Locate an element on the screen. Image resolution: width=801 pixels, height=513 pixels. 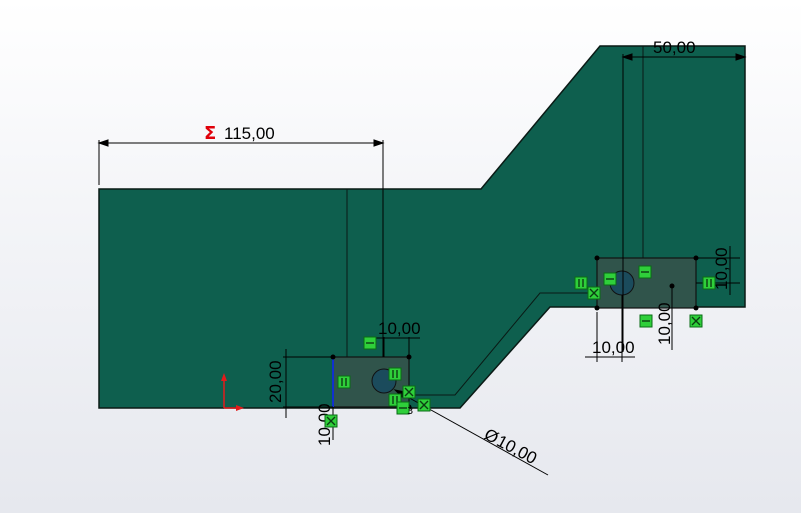
slot-path is located at coordinates (503, 344).